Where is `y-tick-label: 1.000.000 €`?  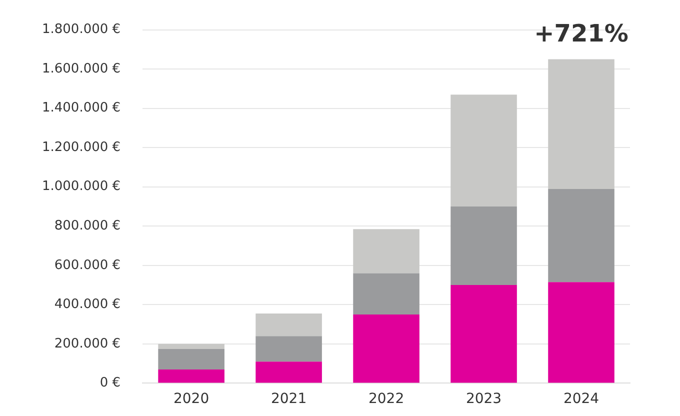
y-tick-label: 1.000.000 € is located at coordinates (81, 186).